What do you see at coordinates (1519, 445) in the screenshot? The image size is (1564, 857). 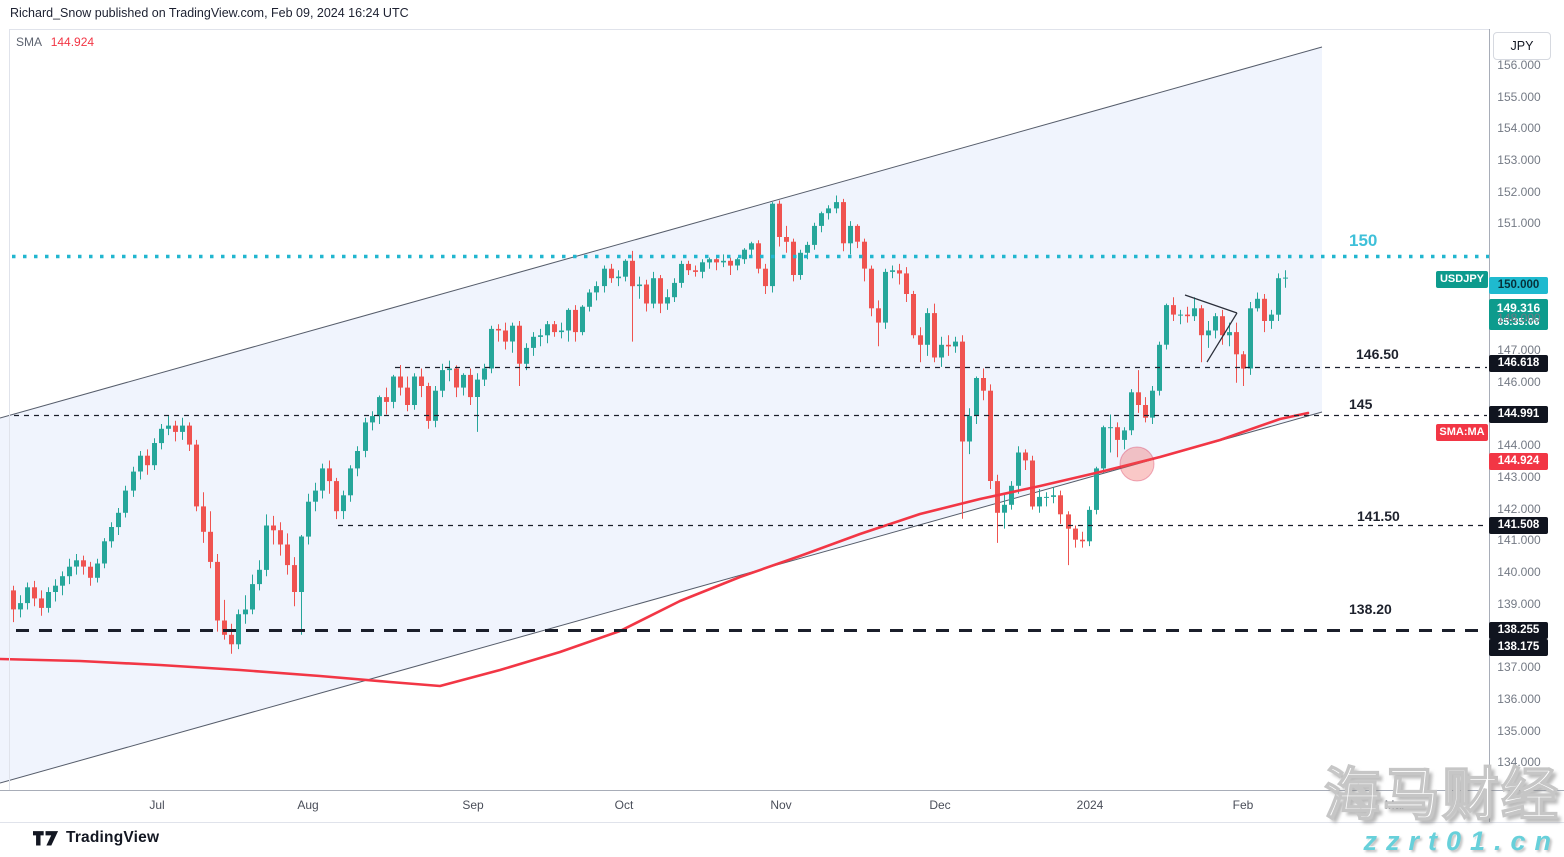 I see `price-tick-144.000: 144.000` at bounding box center [1519, 445].